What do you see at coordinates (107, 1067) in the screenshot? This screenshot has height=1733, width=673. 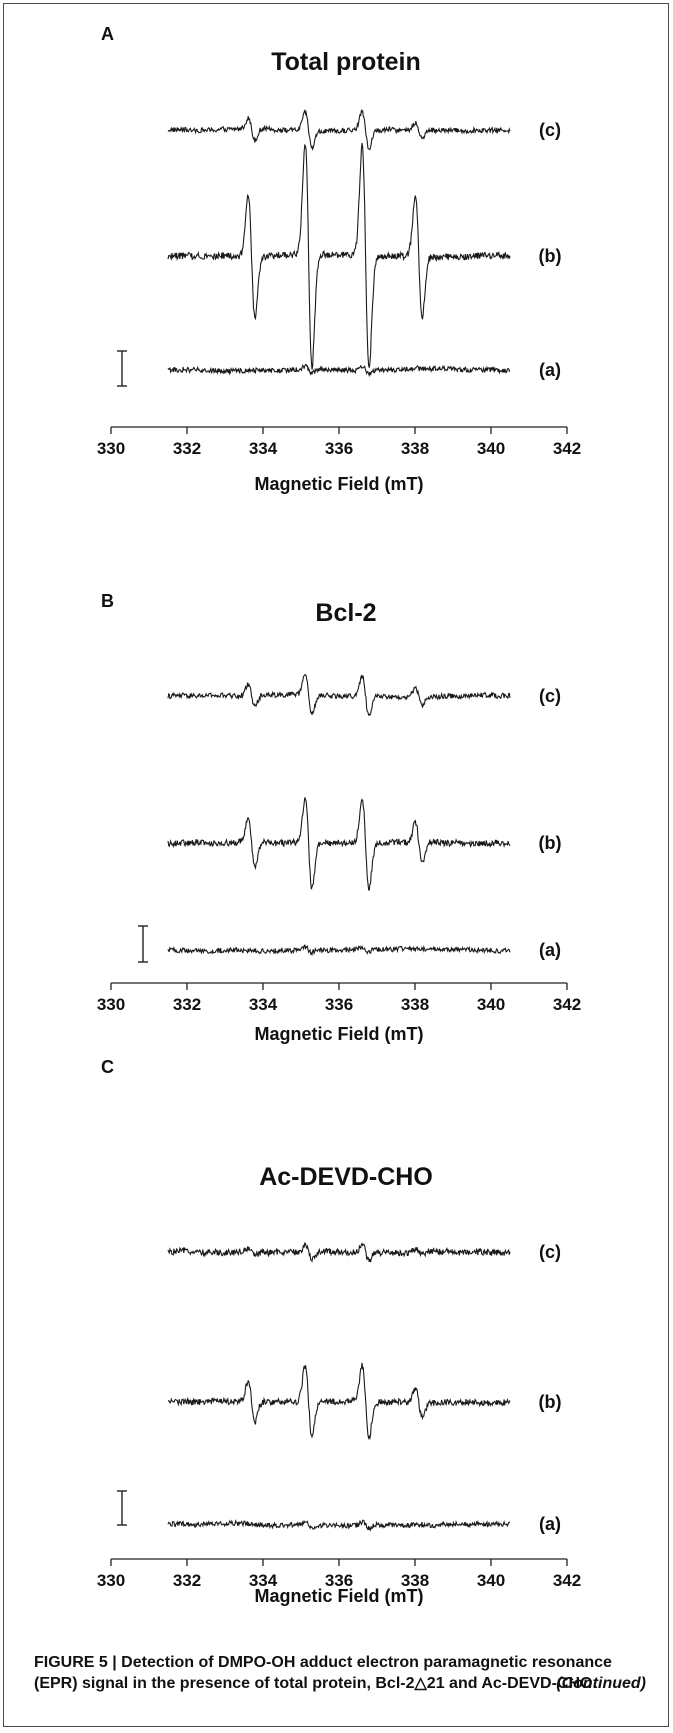 I see `panel-letter: C` at bounding box center [107, 1067].